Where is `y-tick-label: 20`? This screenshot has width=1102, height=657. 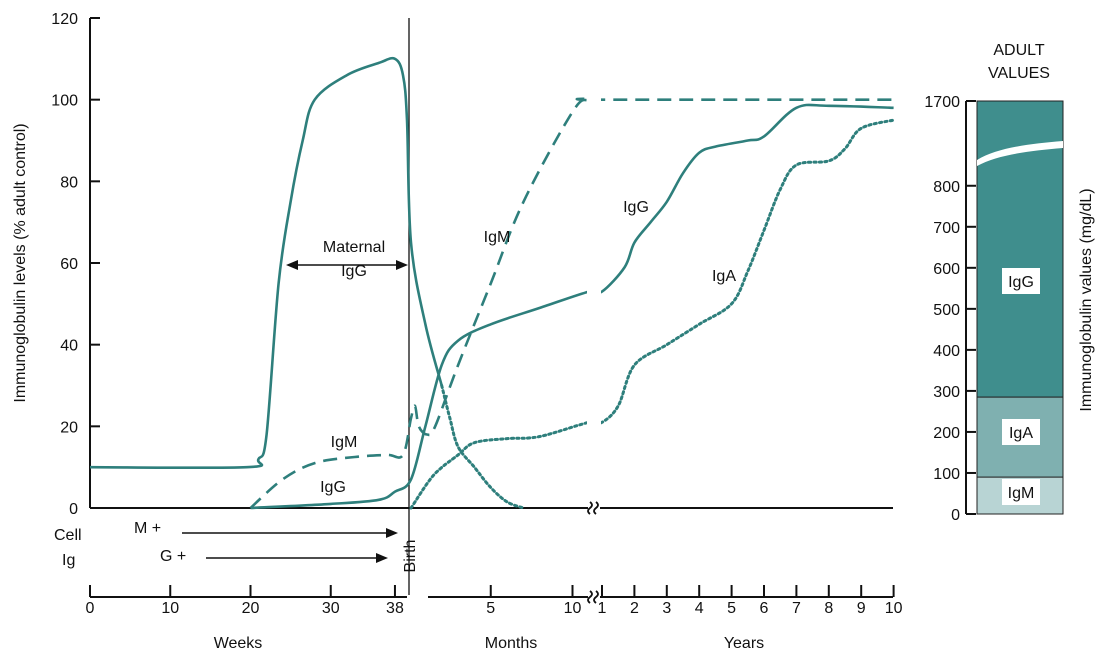
y-tick-label: 20 is located at coordinates (69, 427).